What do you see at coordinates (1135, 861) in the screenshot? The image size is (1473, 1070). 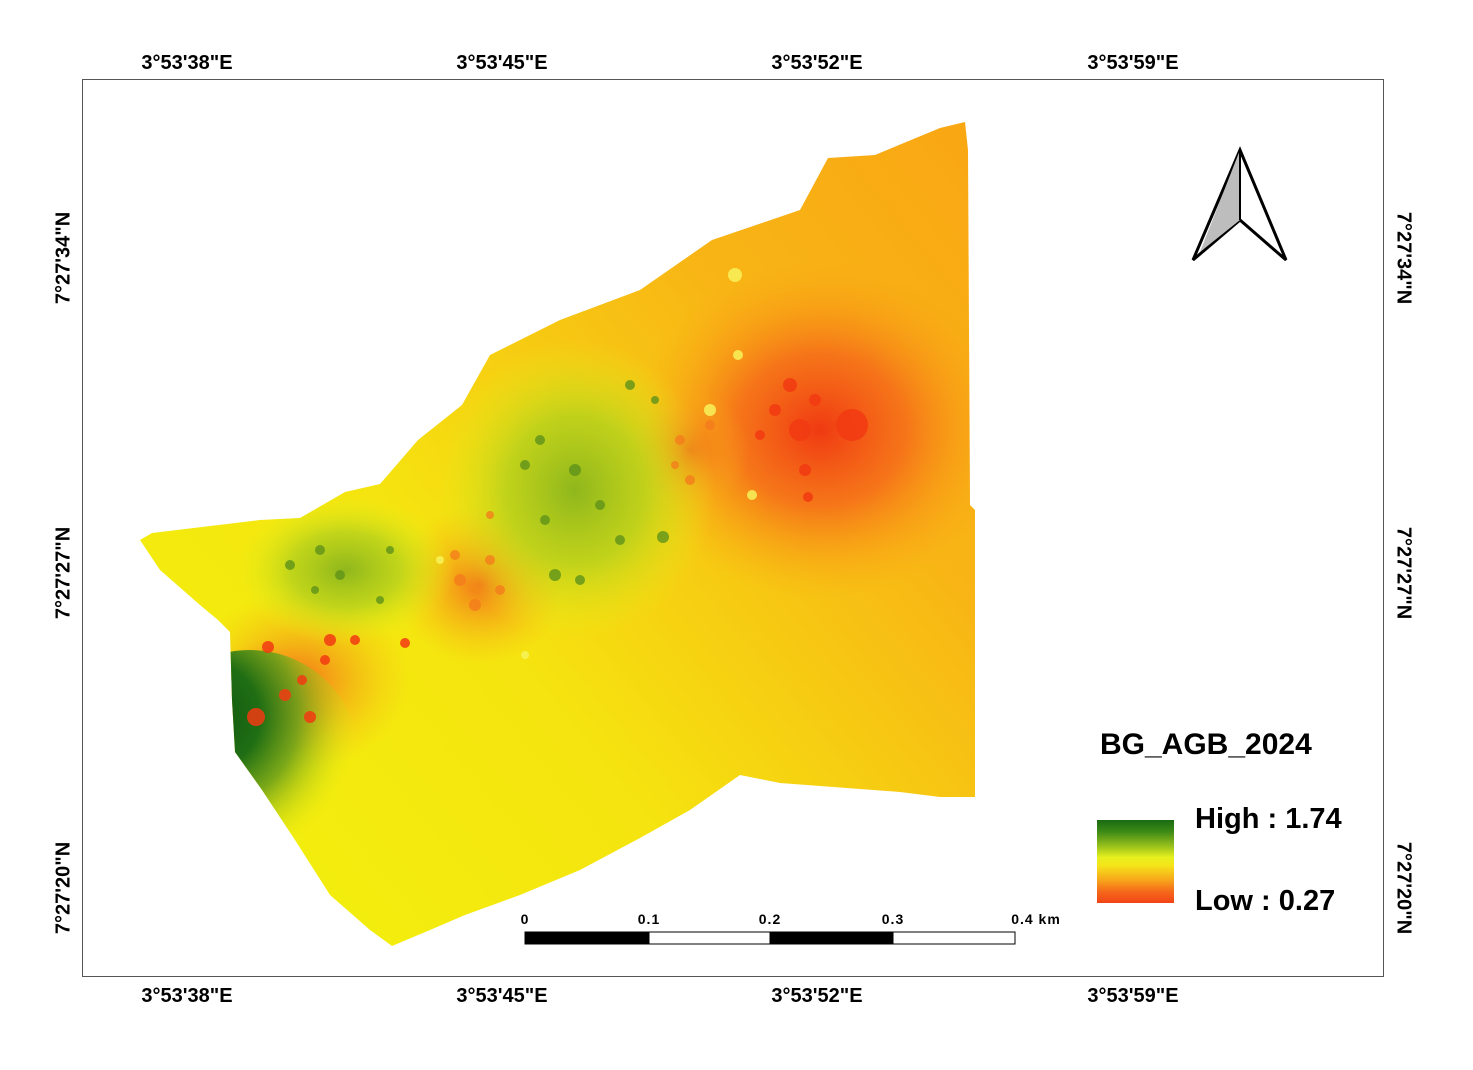 I see `legend-color-ramp` at bounding box center [1135, 861].